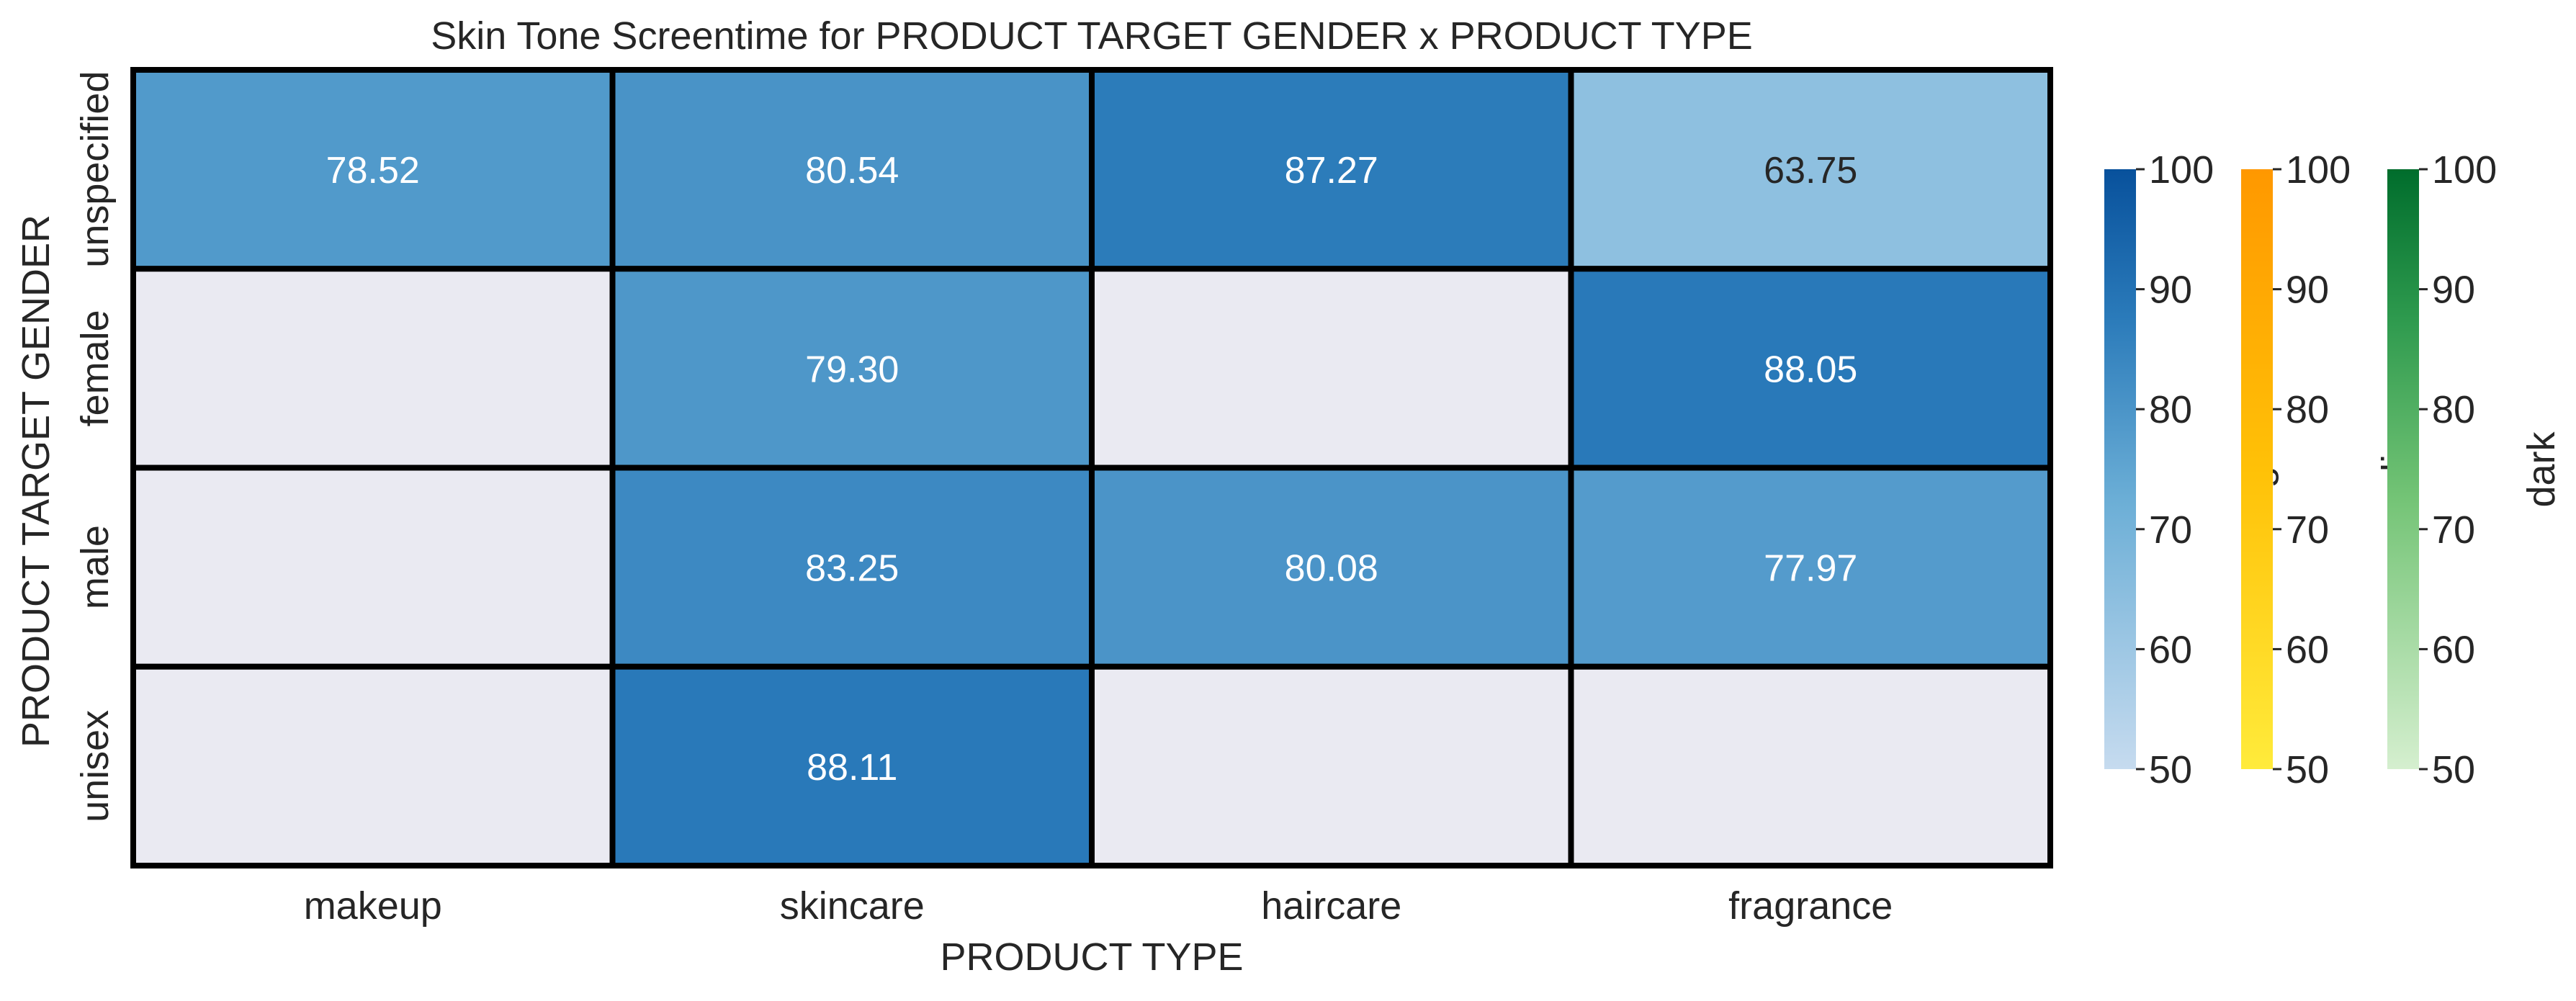  What do you see at coordinates (852, 369) in the screenshot?
I see `cell-value-label: 79.30` at bounding box center [852, 369].